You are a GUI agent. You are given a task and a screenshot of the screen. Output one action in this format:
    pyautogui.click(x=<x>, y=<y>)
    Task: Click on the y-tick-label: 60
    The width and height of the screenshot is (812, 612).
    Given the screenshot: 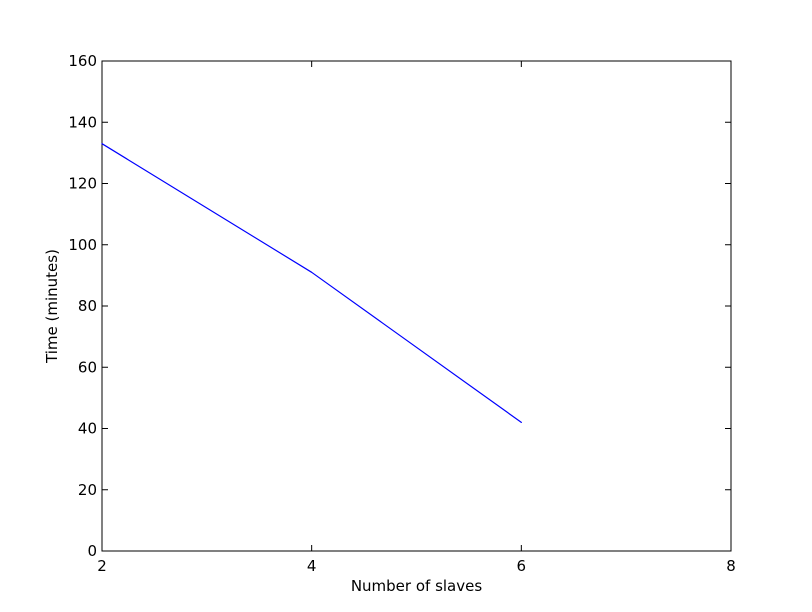 What is the action you would take?
    pyautogui.click(x=87, y=367)
    